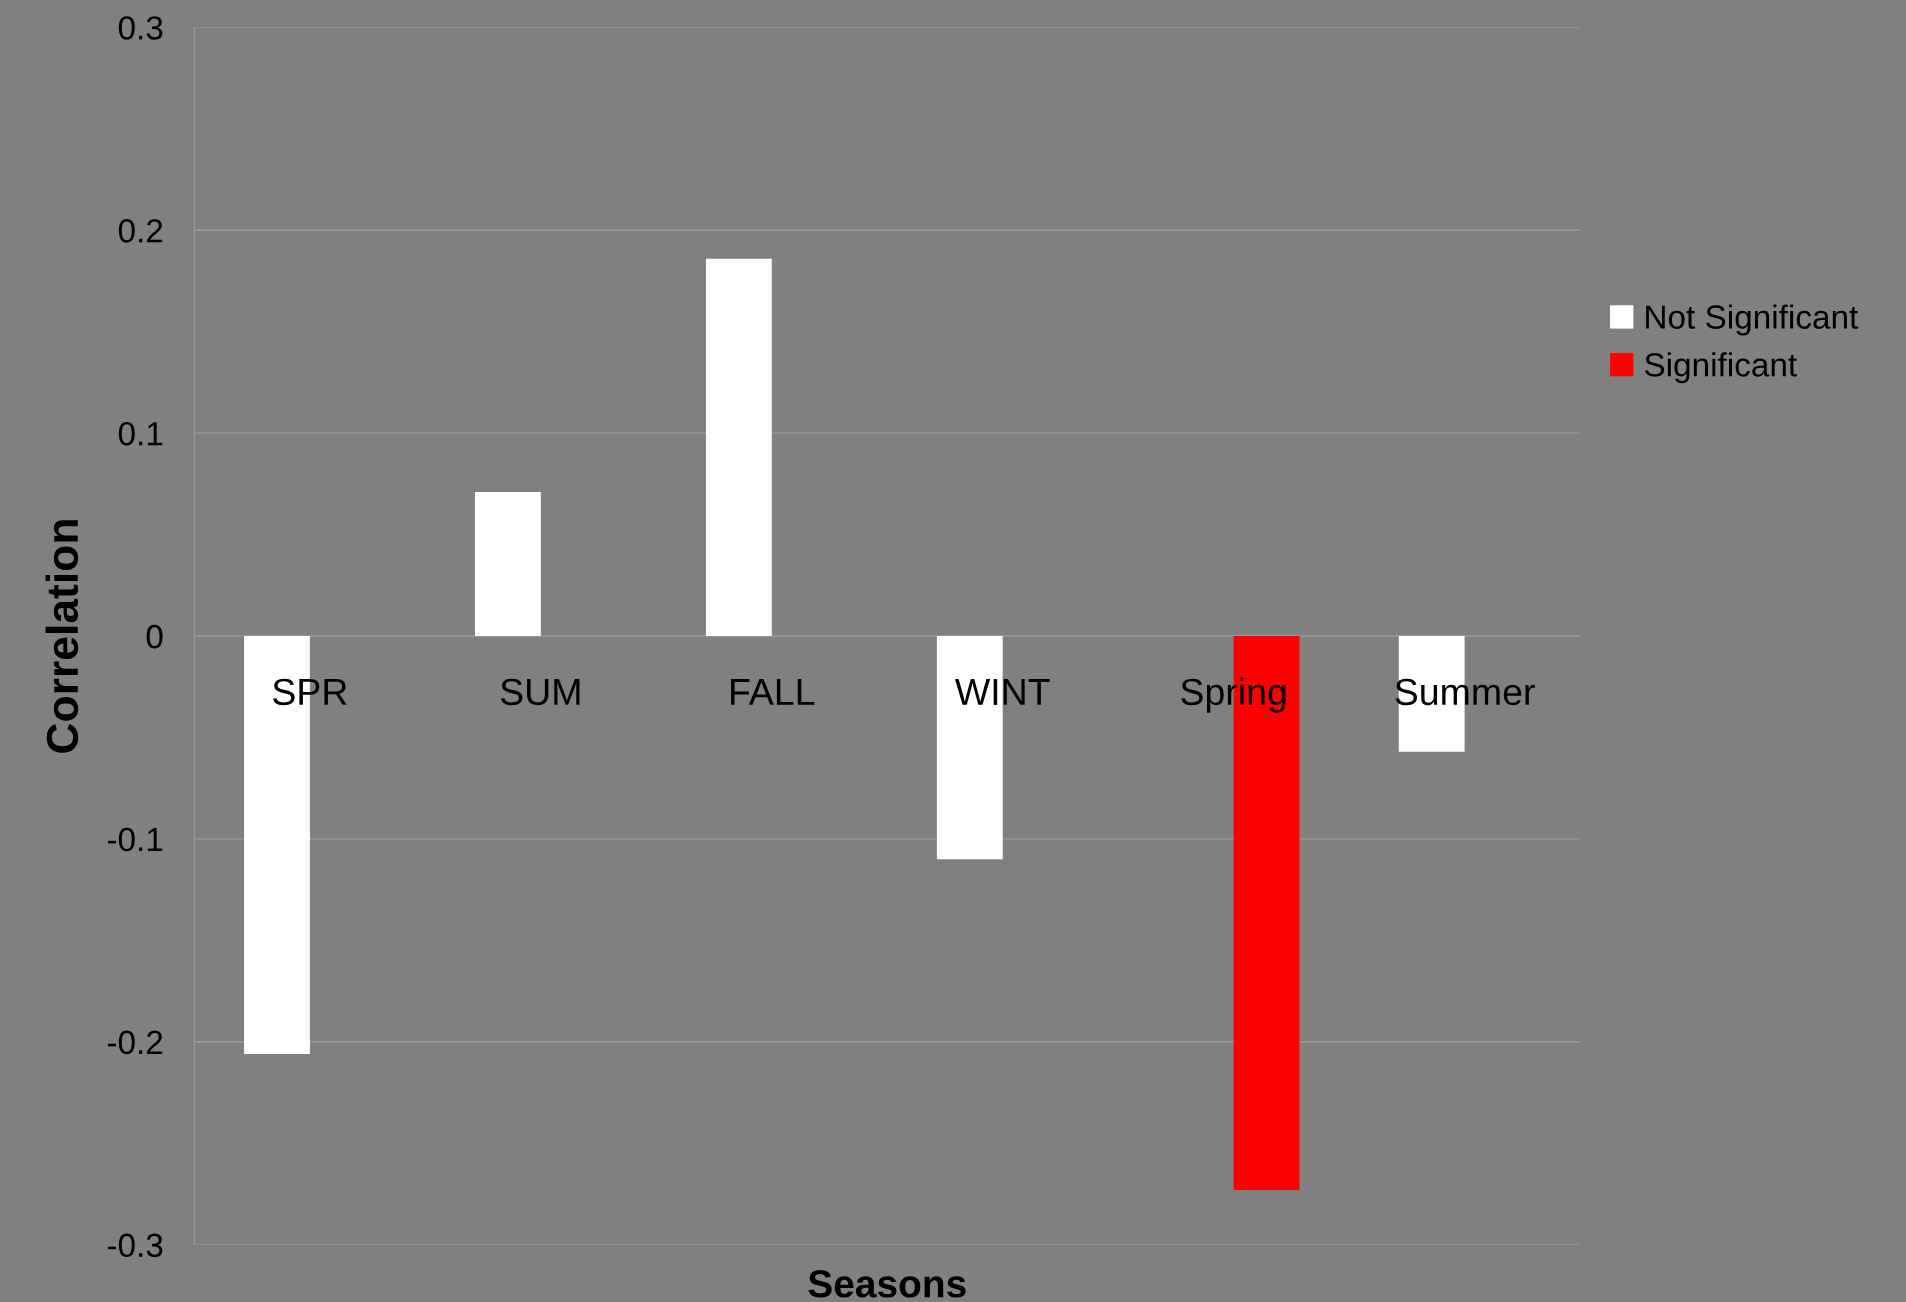  What do you see at coordinates (540, 692) in the screenshot?
I see `x-tick-label: SUM` at bounding box center [540, 692].